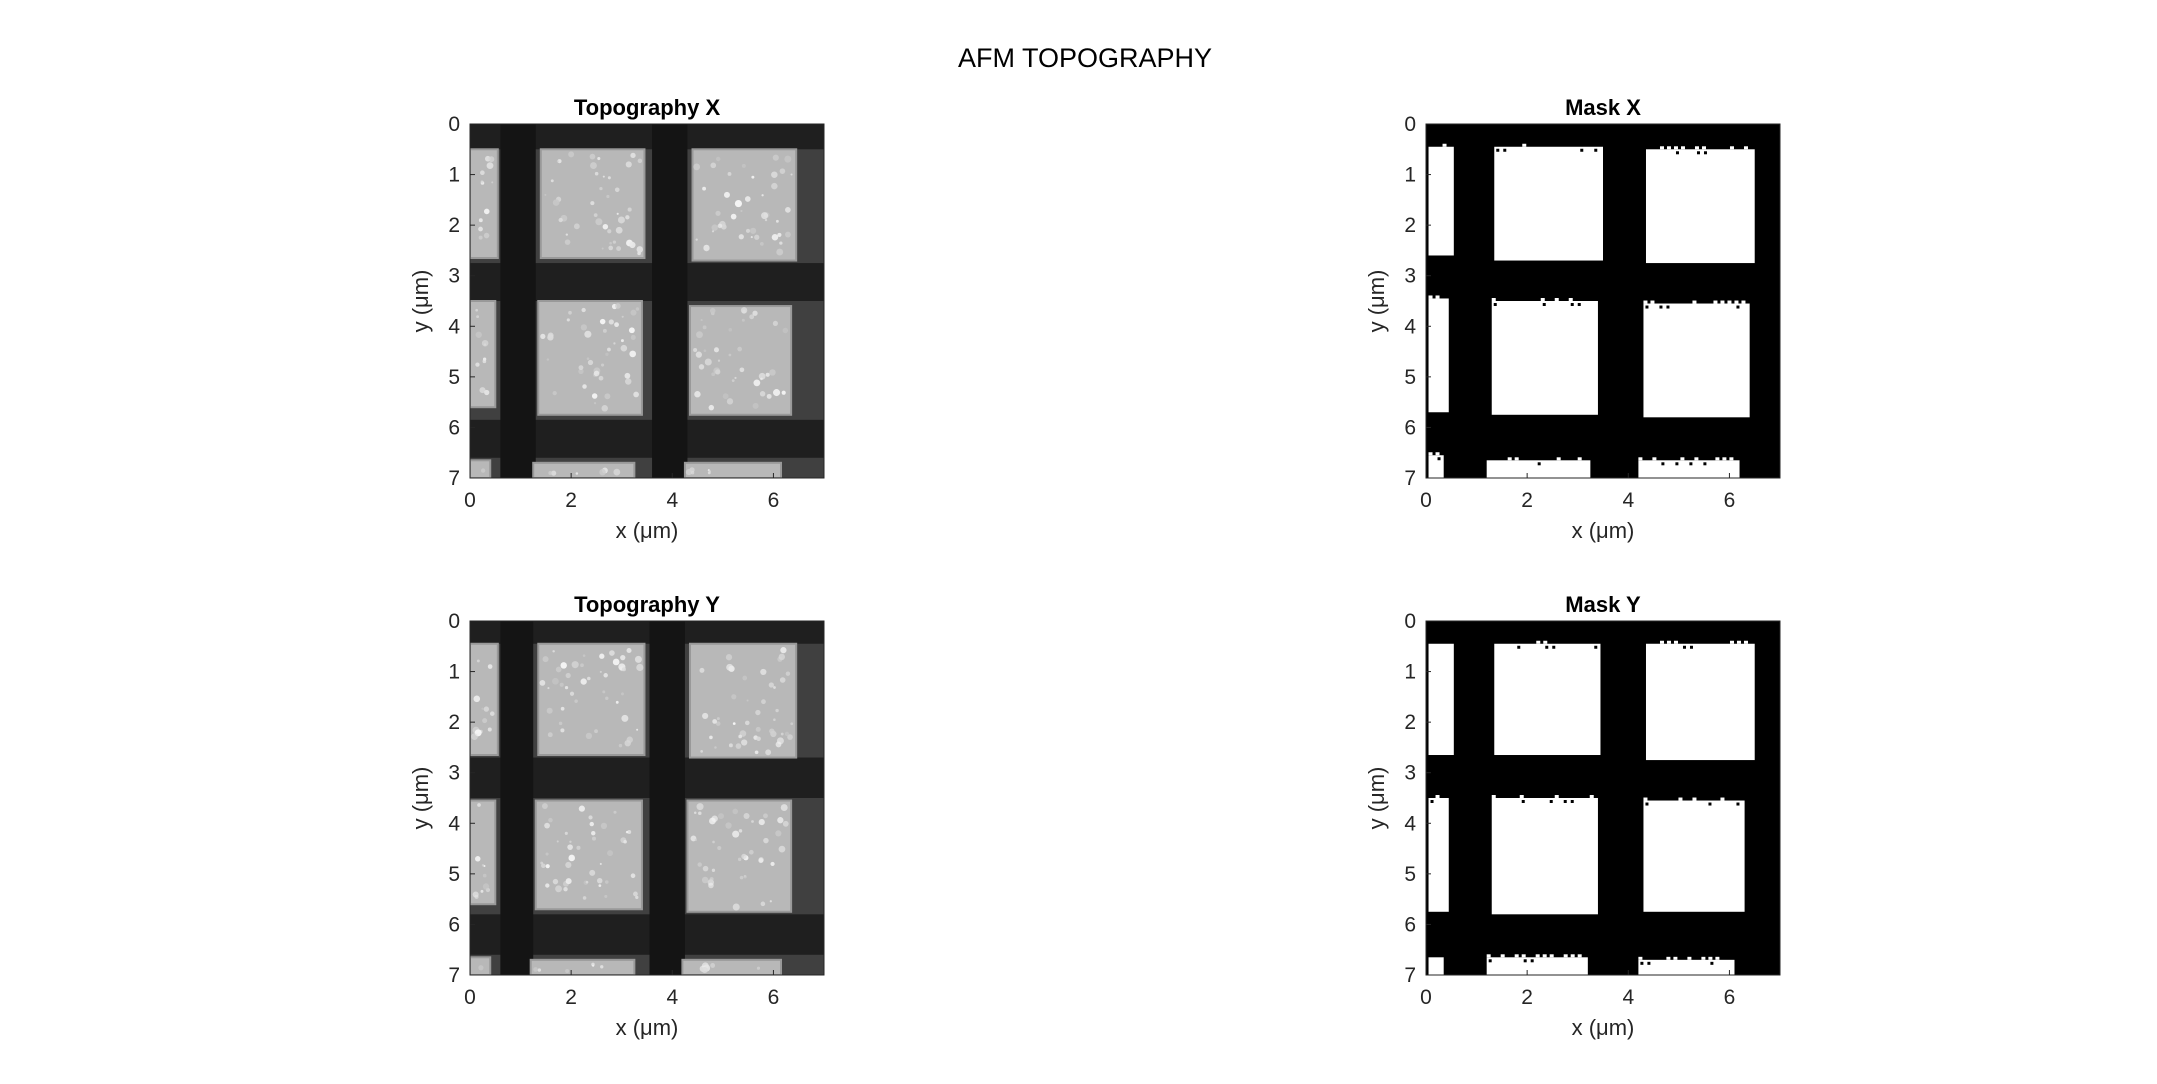 The width and height of the screenshot is (2157, 1084). I want to click on y-tick-label: 7, so click(454, 975).